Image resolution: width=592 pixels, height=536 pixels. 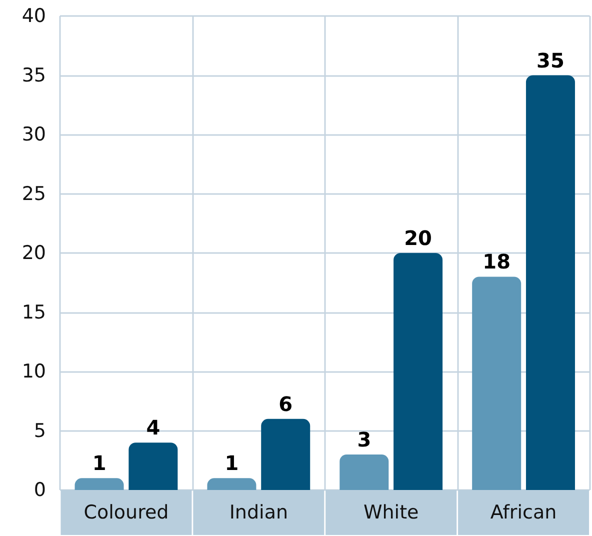 What do you see at coordinates (550, 60) in the screenshot?
I see `data-label: 35` at bounding box center [550, 60].